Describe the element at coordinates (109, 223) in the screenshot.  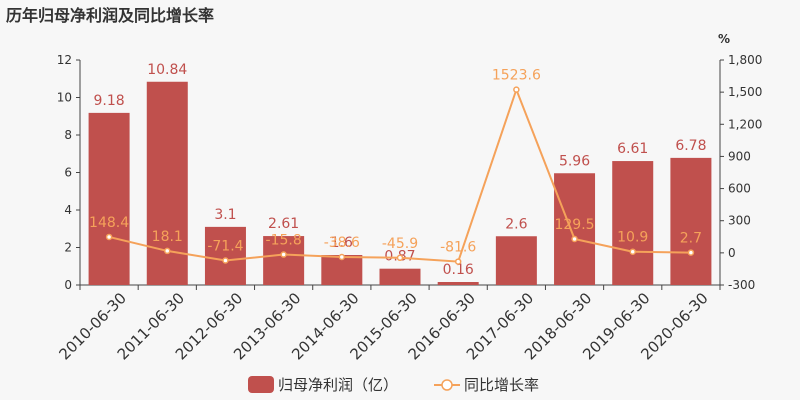
I see `growth-value-label: 148.4` at that location.